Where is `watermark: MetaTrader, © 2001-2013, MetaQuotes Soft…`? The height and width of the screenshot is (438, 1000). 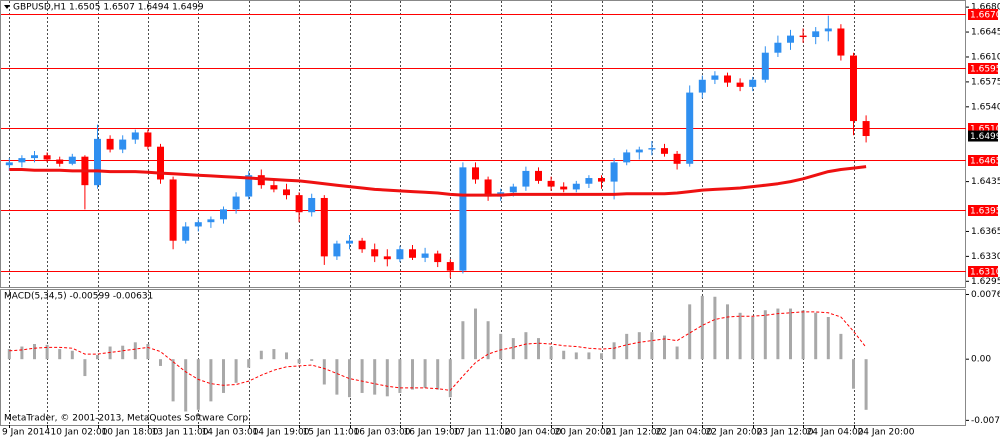 watermark: MetaTrader, © 2001-2013, MetaQuotes Soft… is located at coordinates (127, 419).